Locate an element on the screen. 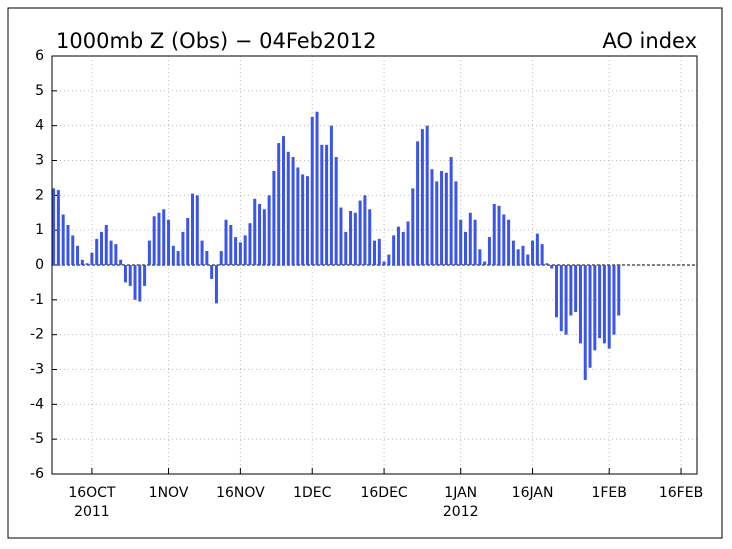 This screenshot has height=549, width=732. chart-subtitle: AO index is located at coordinates (649, 41).